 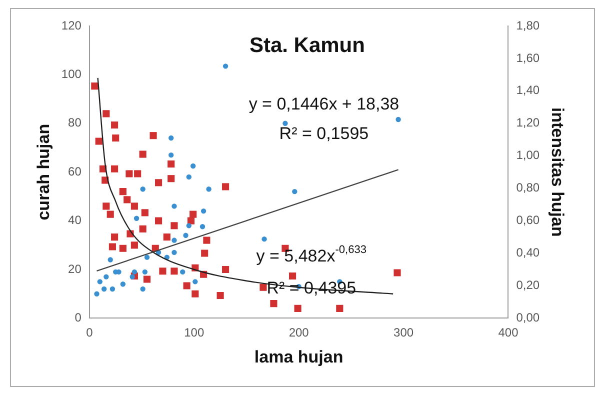 I want to click on chart-title: Sta. Kamun, so click(x=307, y=45).